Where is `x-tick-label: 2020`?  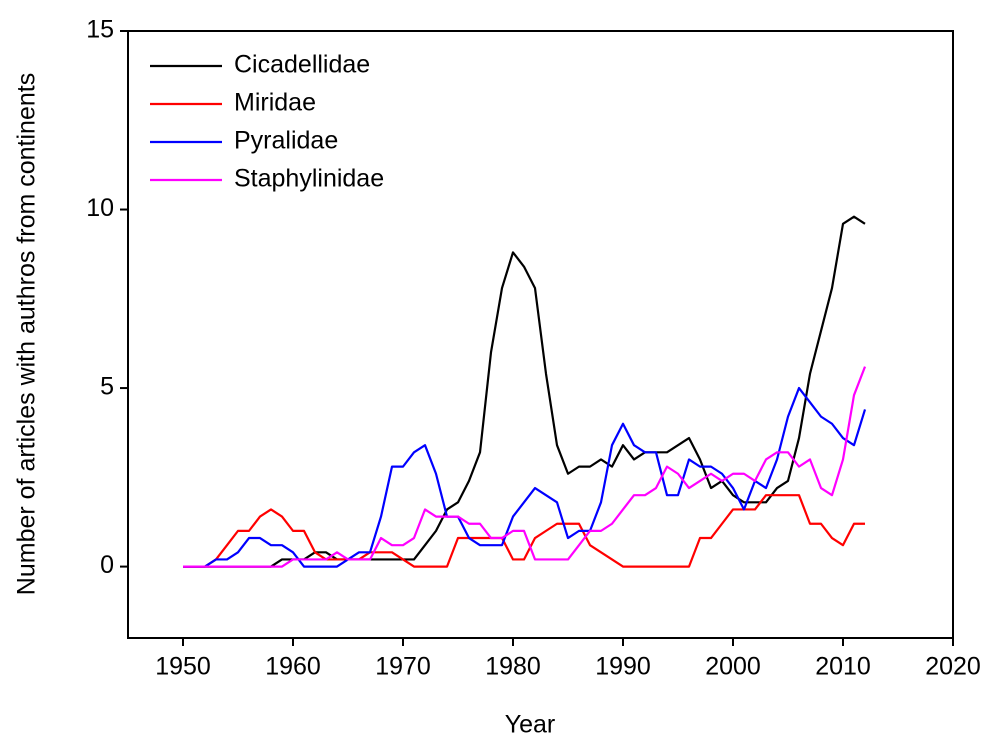 x-tick-label: 2020 is located at coordinates (953, 667).